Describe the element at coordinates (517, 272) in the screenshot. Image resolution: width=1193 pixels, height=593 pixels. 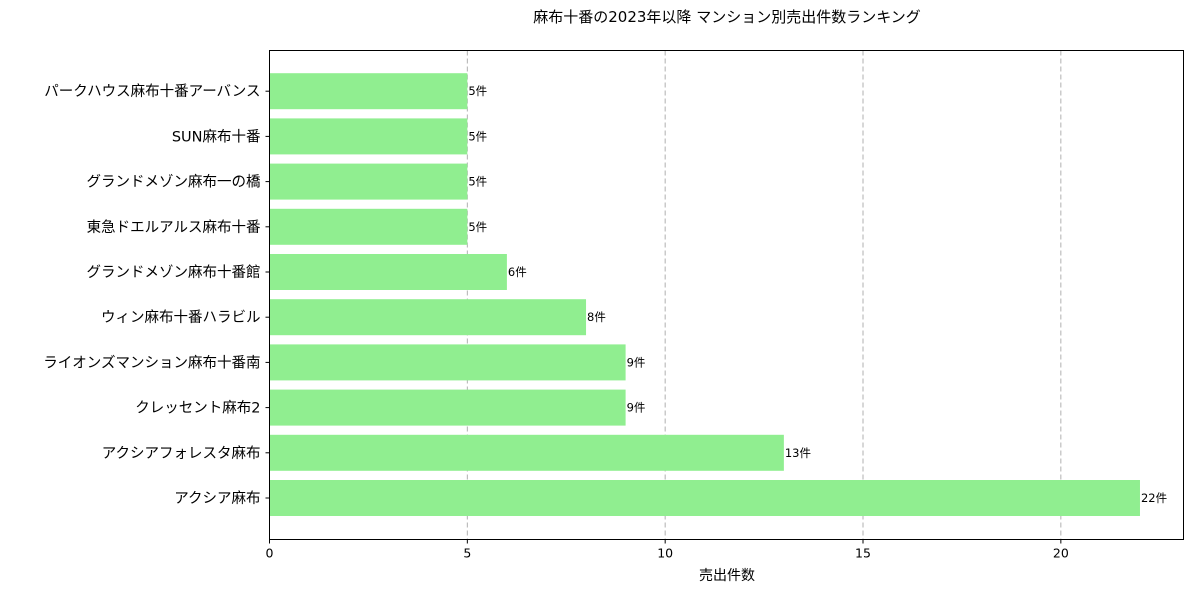
I see `data-label-5: 6件` at that location.